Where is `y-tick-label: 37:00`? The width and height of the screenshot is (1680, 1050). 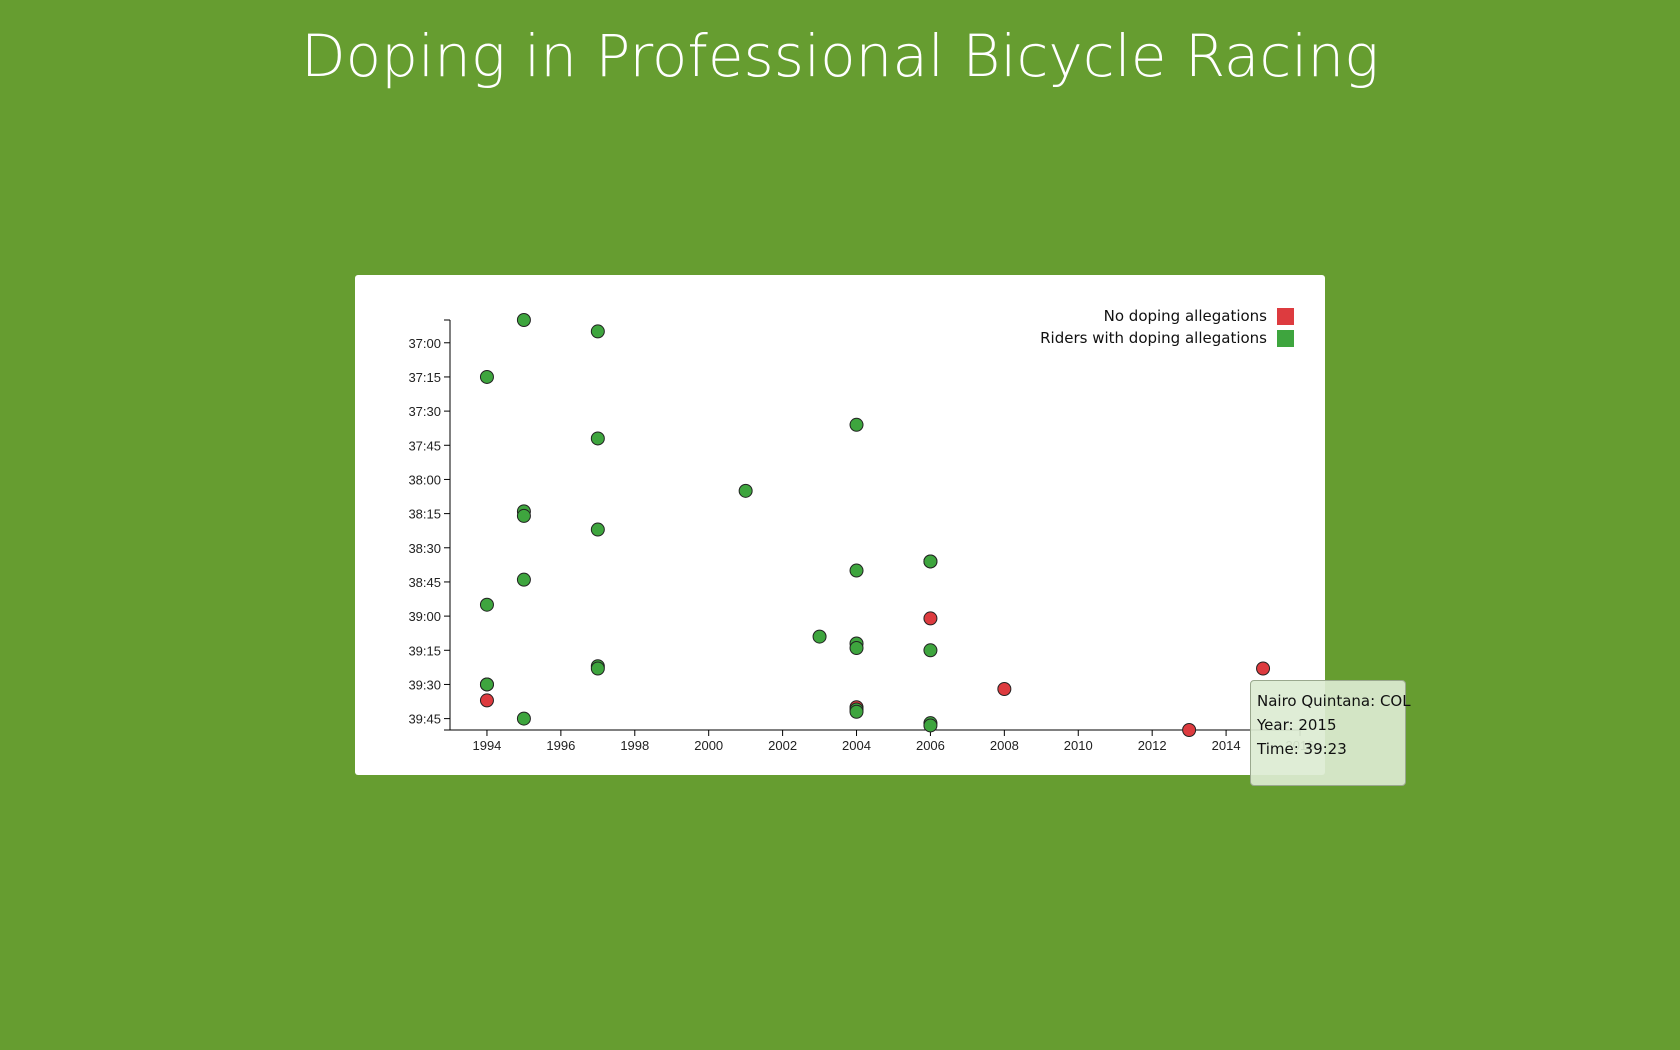
y-tick-label: 37:00 is located at coordinates (424, 343).